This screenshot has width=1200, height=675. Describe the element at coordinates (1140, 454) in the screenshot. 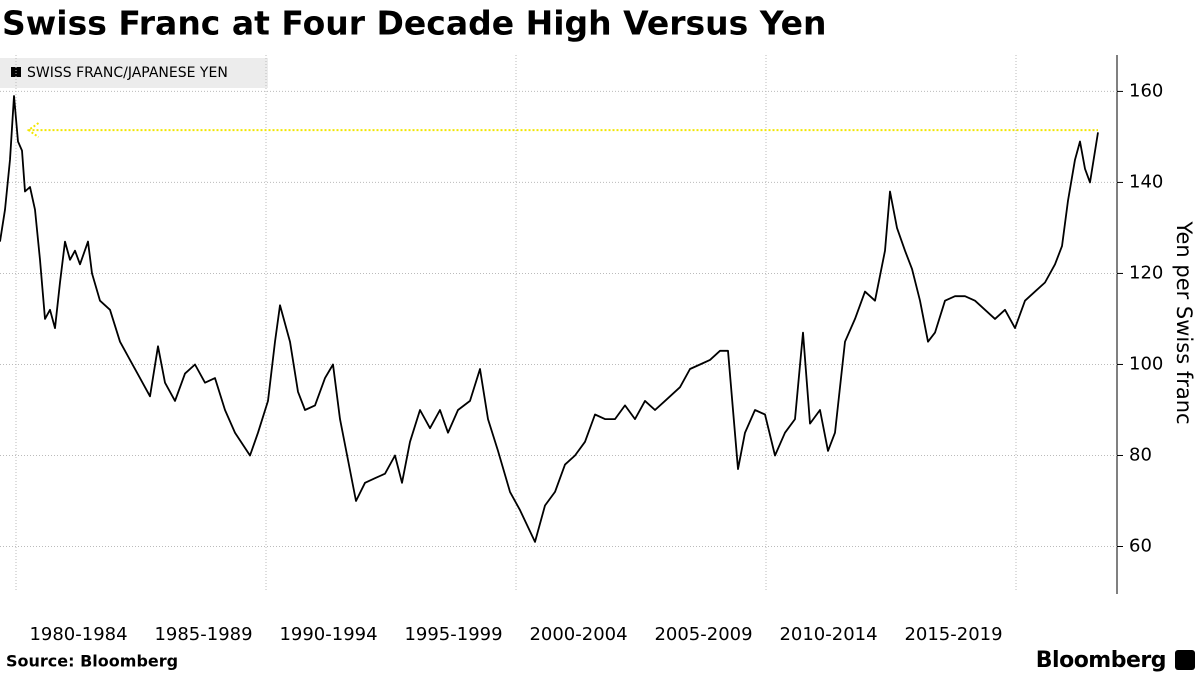

I see `y-tick-label: 80` at that location.